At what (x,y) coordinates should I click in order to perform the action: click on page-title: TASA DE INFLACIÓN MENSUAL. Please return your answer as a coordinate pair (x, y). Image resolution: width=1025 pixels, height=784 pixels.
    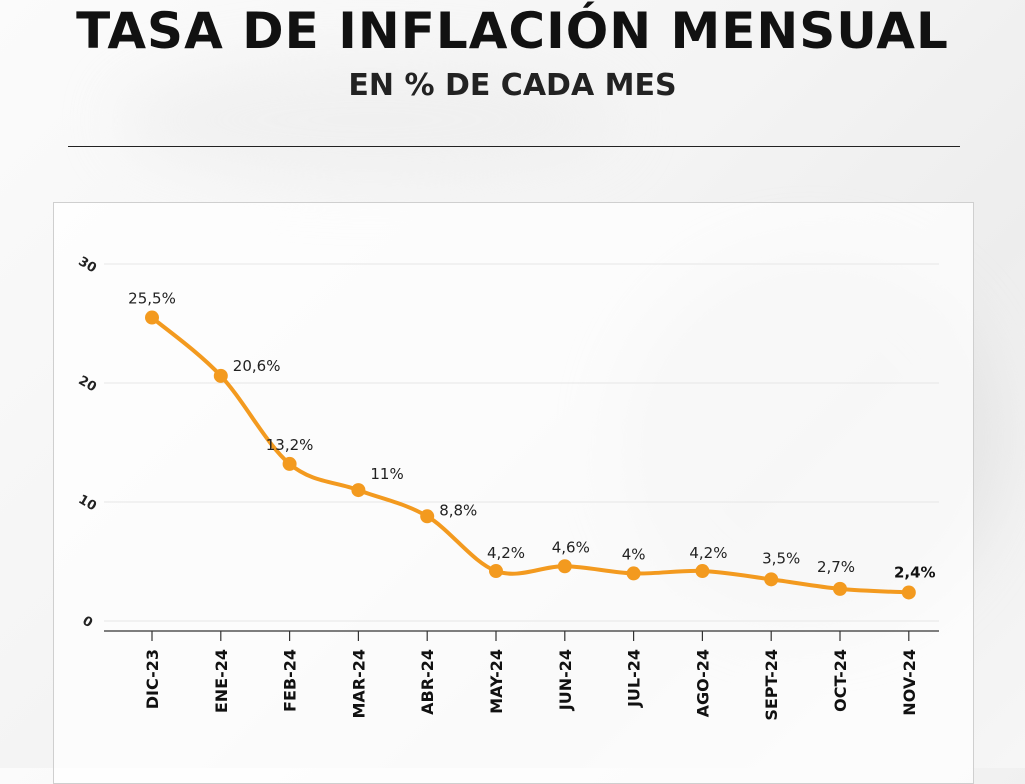
    Looking at the image, I should click on (512, 31).